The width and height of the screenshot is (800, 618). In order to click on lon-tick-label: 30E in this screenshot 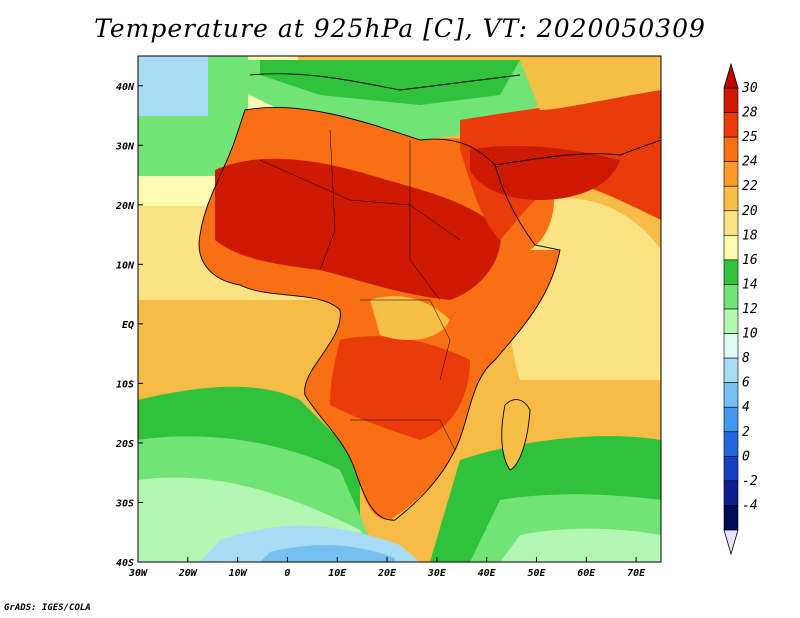, I will do `click(437, 573)`.